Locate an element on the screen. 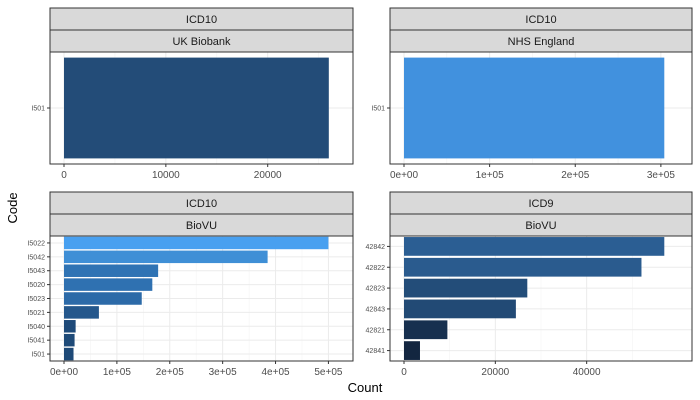  y-tick-label: I5042 is located at coordinates (36, 257).